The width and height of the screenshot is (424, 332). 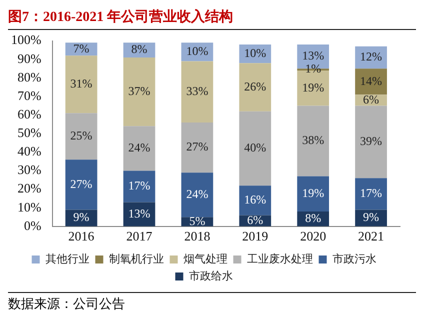 I want to click on legend-label: 制氧机行业, so click(x=136, y=259).